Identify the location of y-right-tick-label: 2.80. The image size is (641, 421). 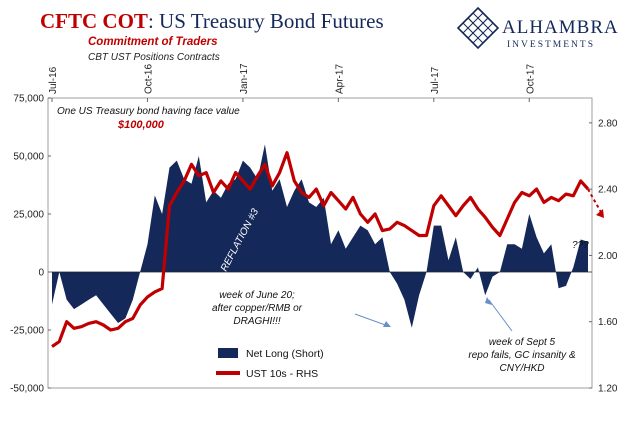
(608, 123).